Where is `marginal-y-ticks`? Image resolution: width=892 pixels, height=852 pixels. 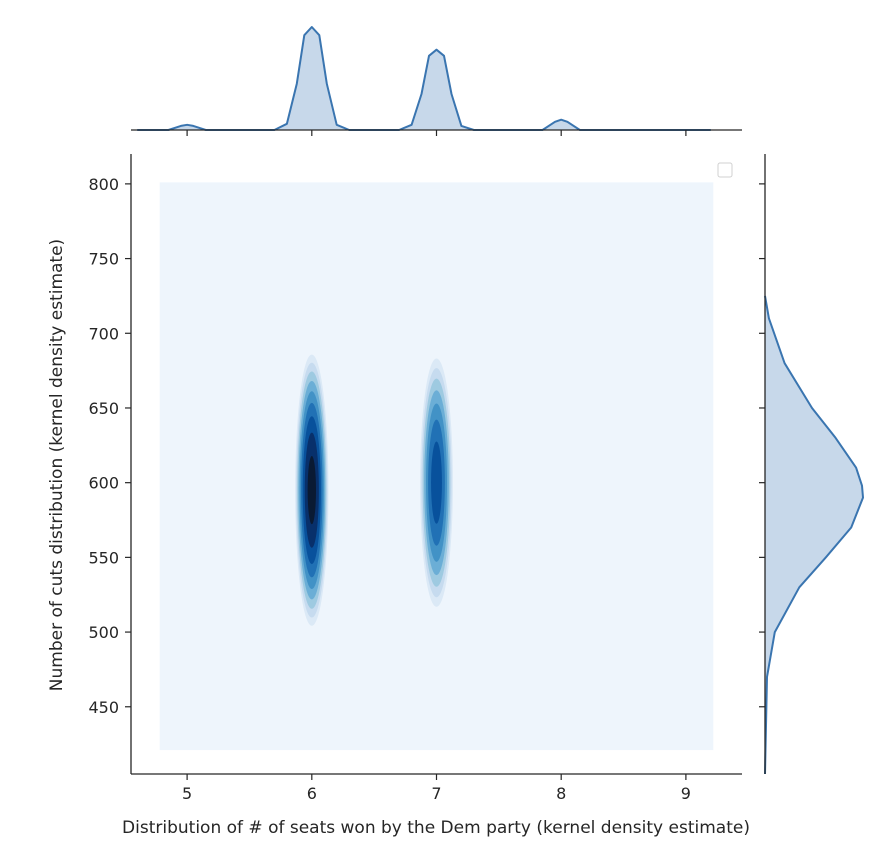
marginal-y-ticks is located at coordinates (762, 445).